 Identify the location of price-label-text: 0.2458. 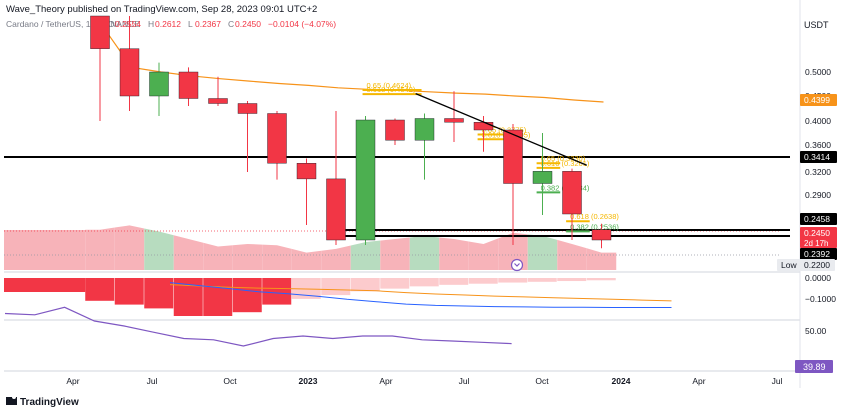
(817, 219).